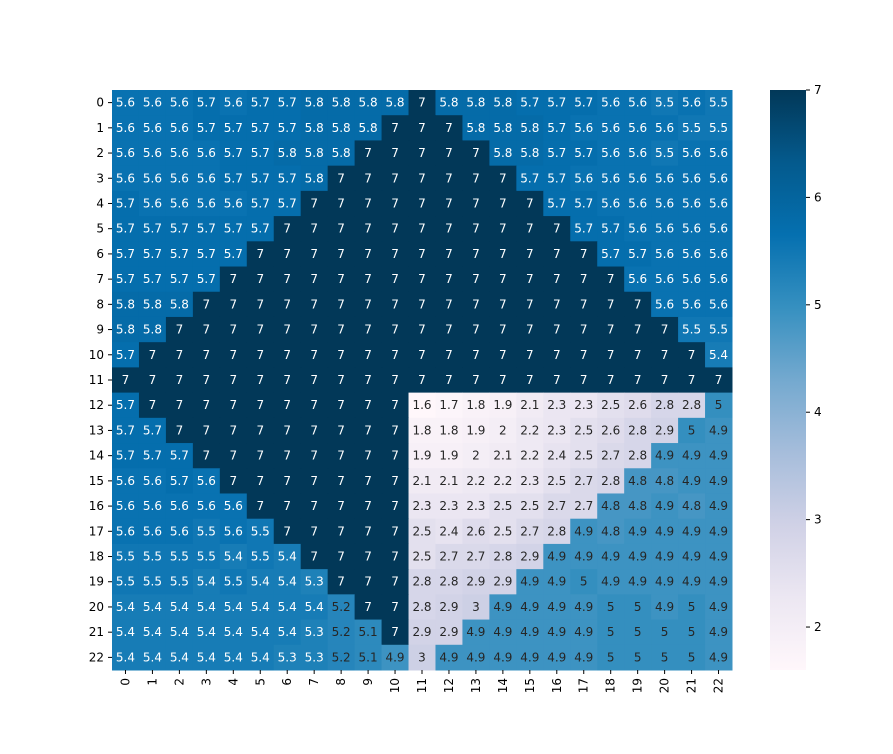  What do you see at coordinates (421, 456) in the screenshot?
I see `cell-value-label: 1.9` at bounding box center [421, 456].